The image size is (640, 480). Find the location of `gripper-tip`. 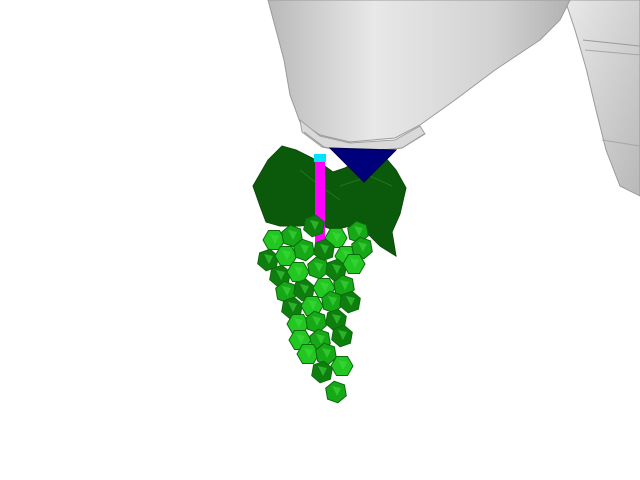

gripper-tip is located at coordinates (363, 165).